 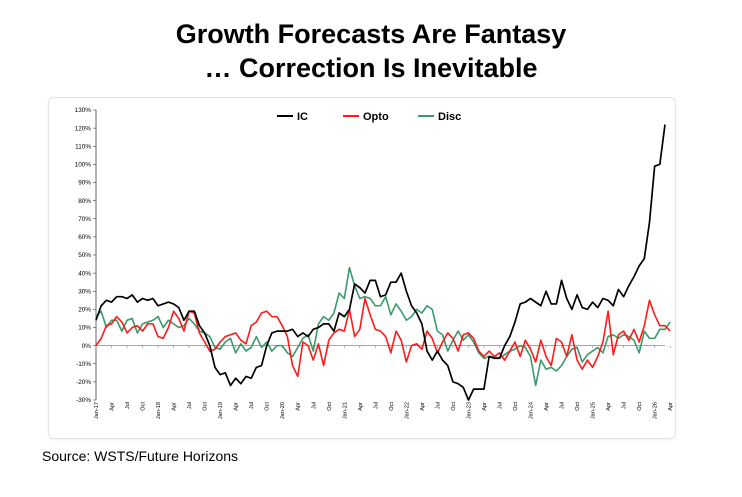 What do you see at coordinates (449, 117) in the screenshot?
I see `legend-label-disc: Disc` at bounding box center [449, 117].